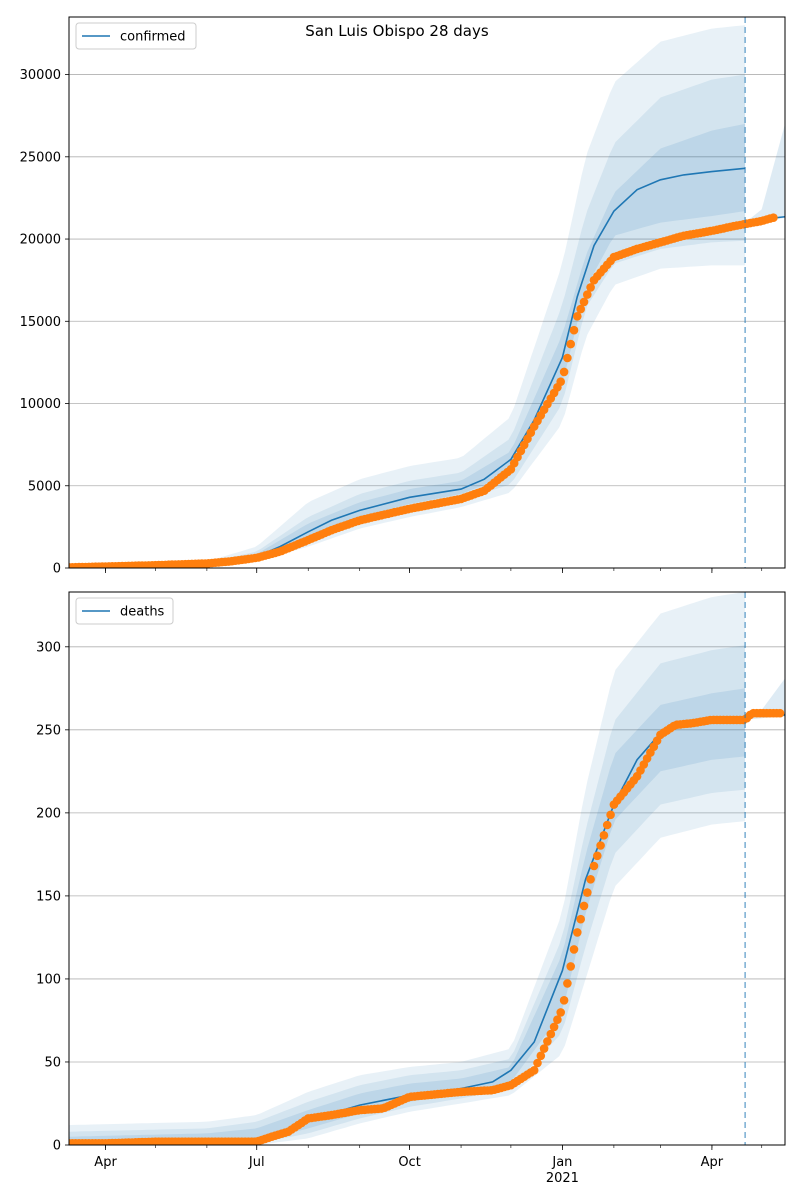  What do you see at coordinates (40, 157) in the screenshot?
I see `y-tick-label: 25000` at bounding box center [40, 157].